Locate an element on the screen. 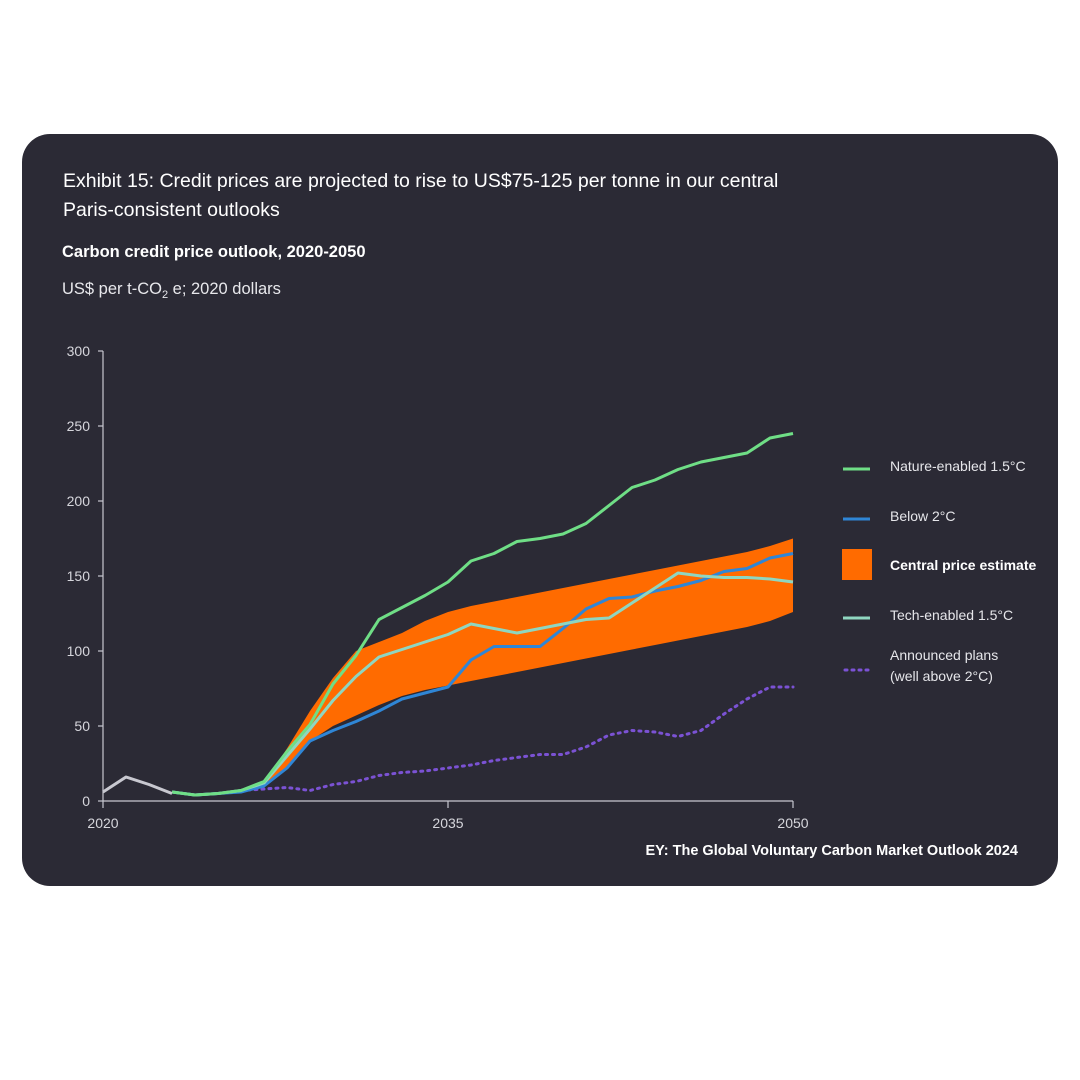 This screenshot has height=1080, width=1080. units-prefix: US$ per t-CO is located at coordinates (112, 289).